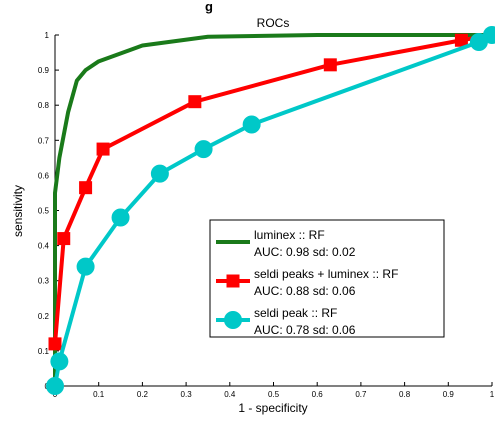 The image size is (495, 421). What do you see at coordinates (18, 211) in the screenshot?
I see `y-axis-label: sensitivity` at bounding box center [18, 211].